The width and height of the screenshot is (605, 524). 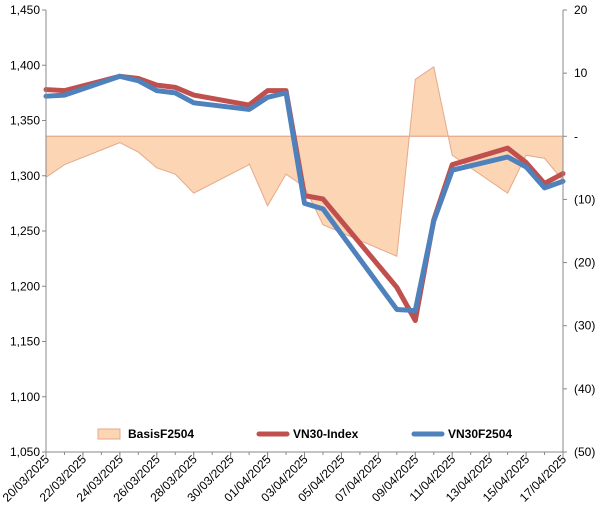 I want to click on legend-label: VN30-Index, so click(x=326, y=434).